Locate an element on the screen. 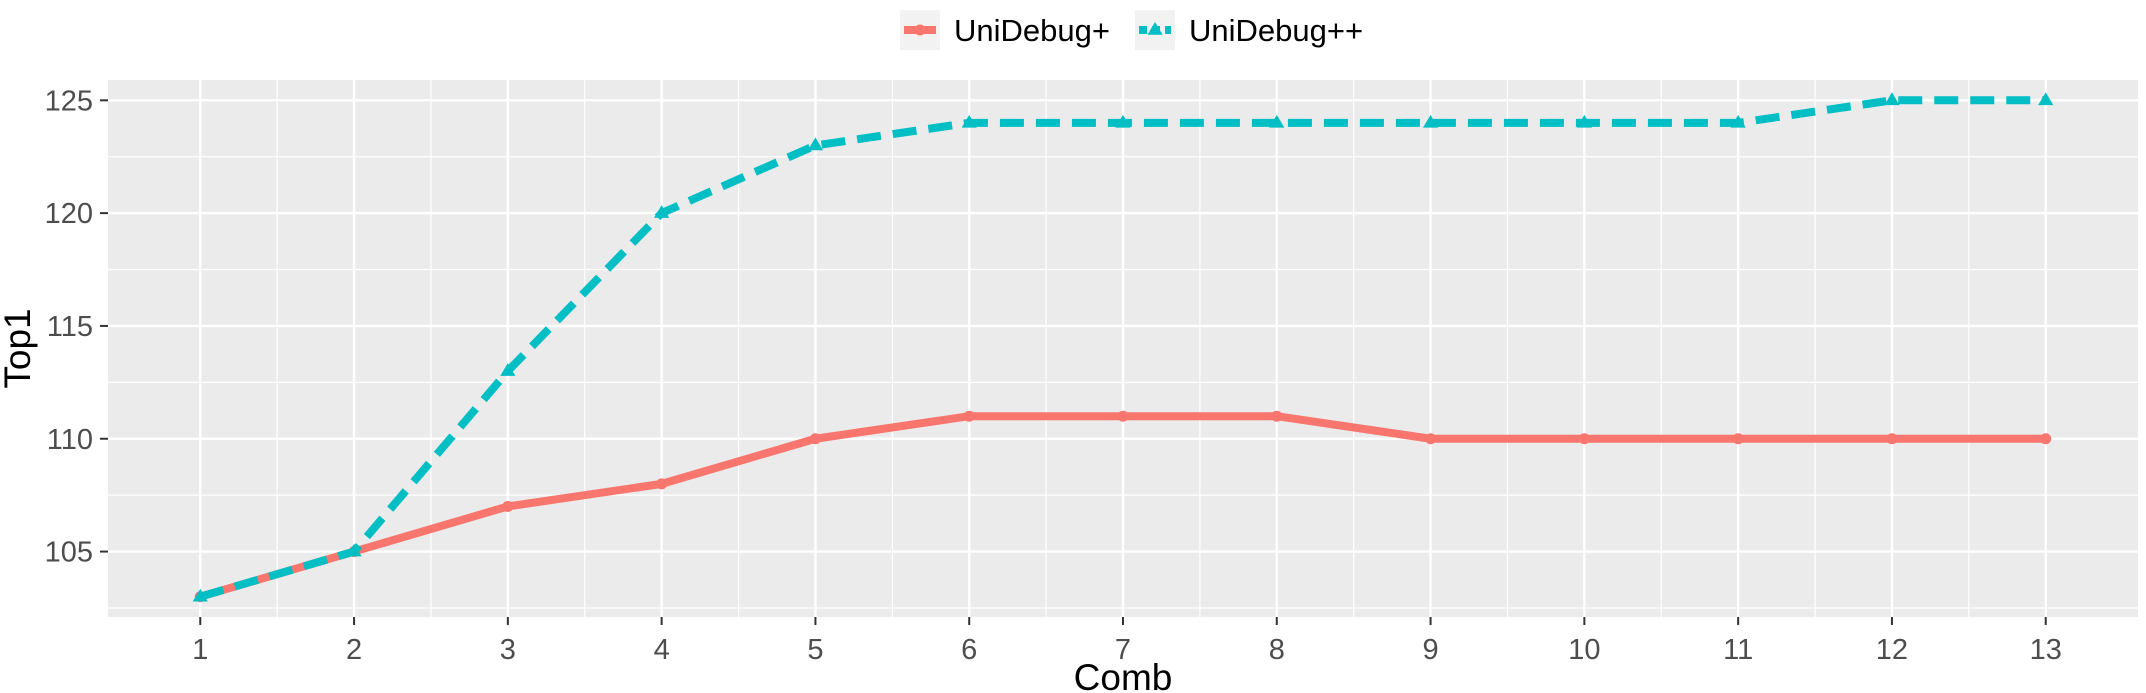 The width and height of the screenshot is (2146, 693). x-tick-label: 8 is located at coordinates (1277, 650).